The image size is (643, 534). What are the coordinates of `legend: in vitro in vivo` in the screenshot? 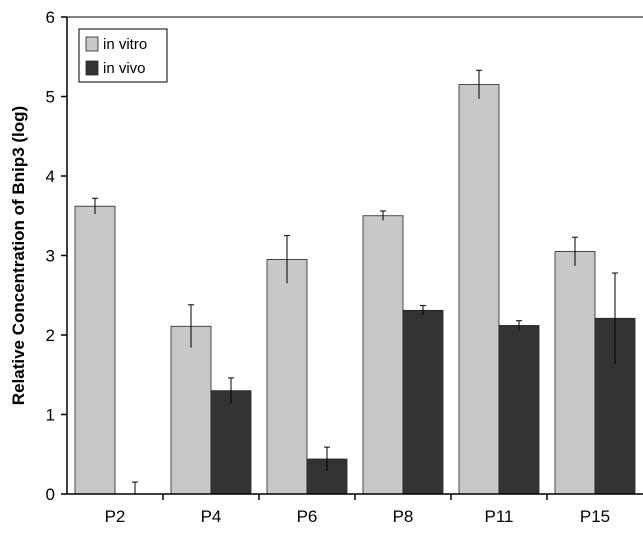 It's located at (123, 55).